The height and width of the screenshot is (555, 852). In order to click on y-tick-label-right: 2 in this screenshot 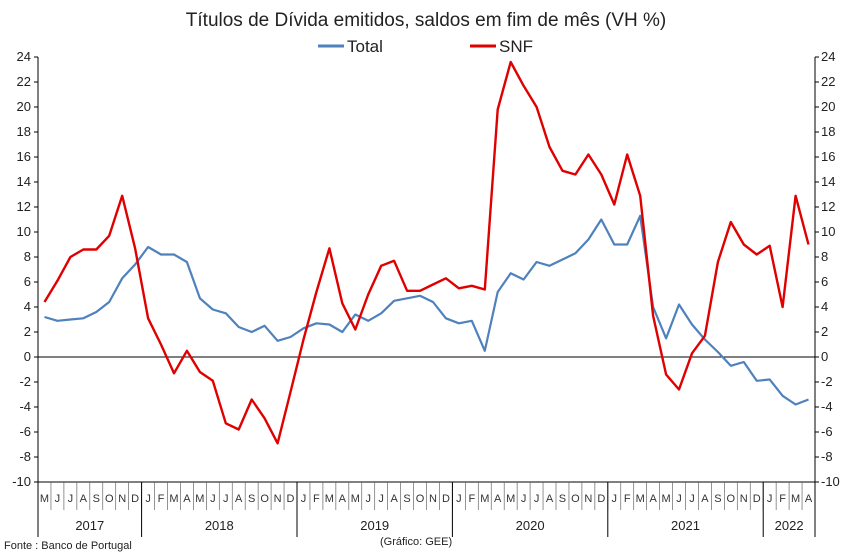, I will do `click(824, 331)`.